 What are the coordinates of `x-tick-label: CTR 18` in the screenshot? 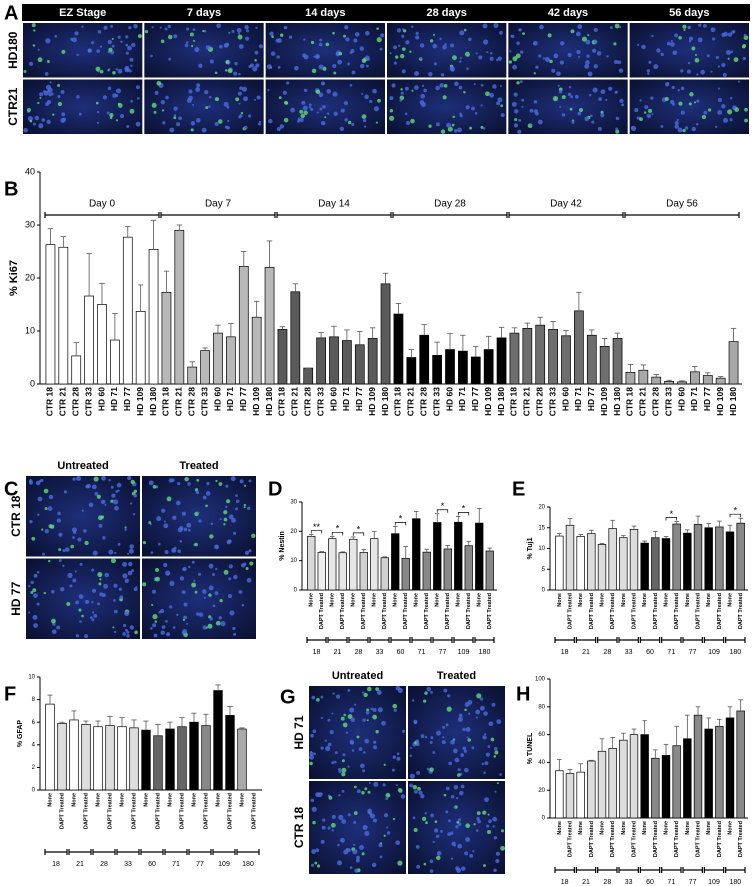 It's located at (50, 402).